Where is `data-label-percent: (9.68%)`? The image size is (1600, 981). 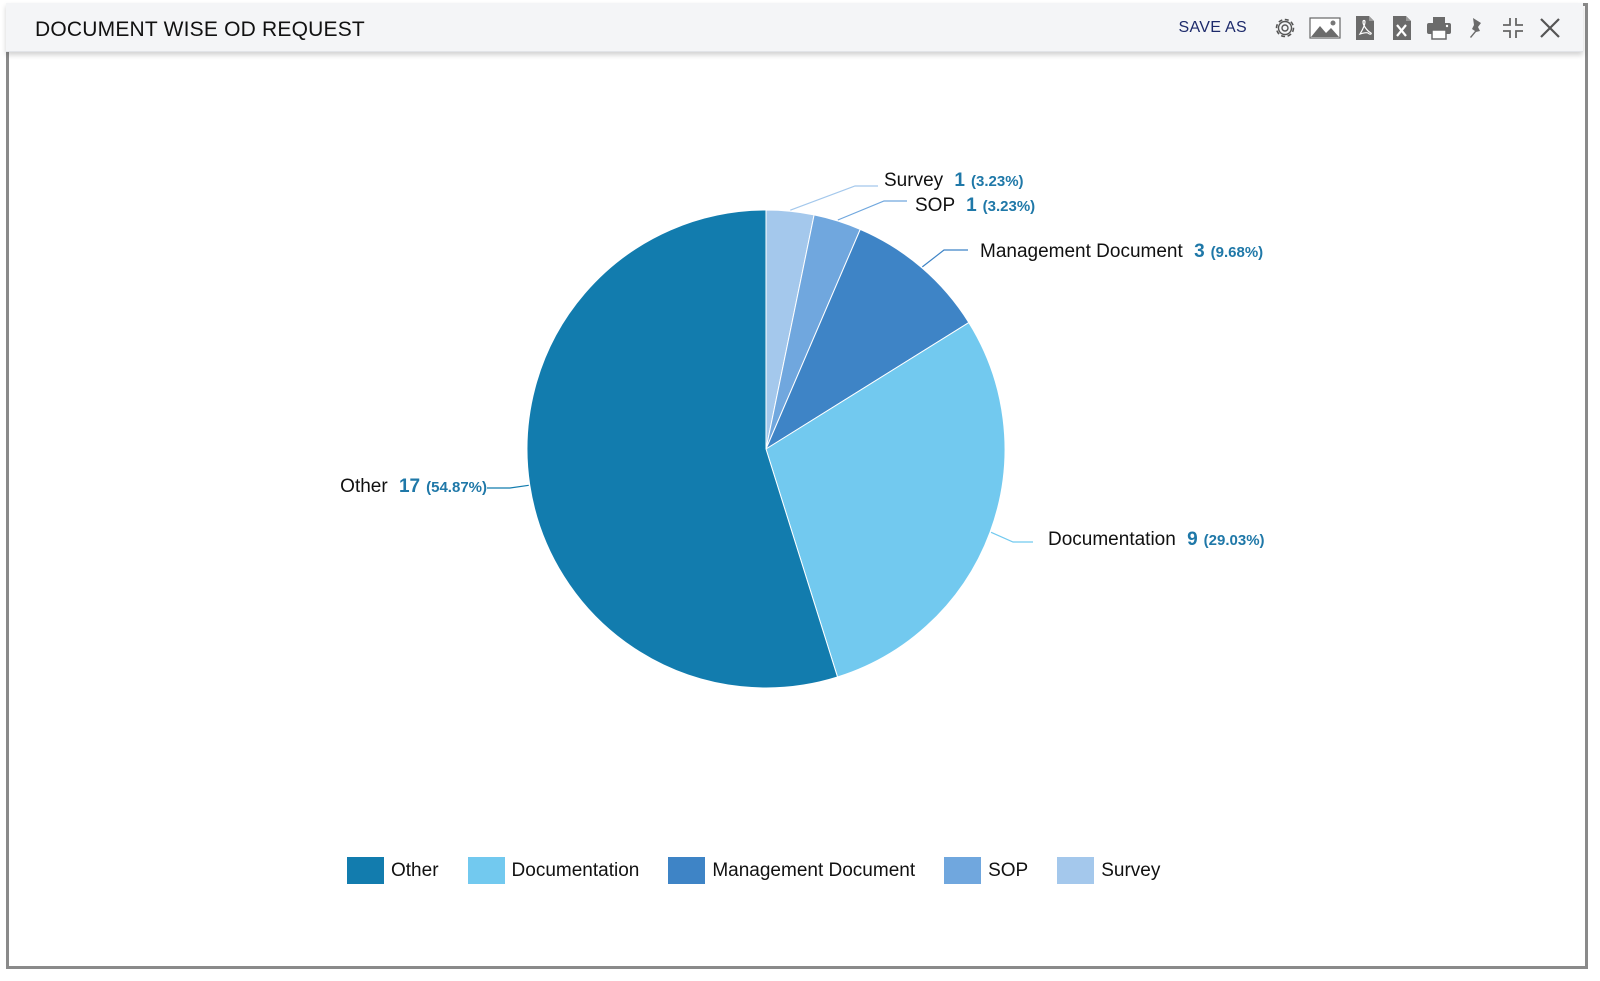
data-label-percent: (9.68%) is located at coordinates (1237, 252).